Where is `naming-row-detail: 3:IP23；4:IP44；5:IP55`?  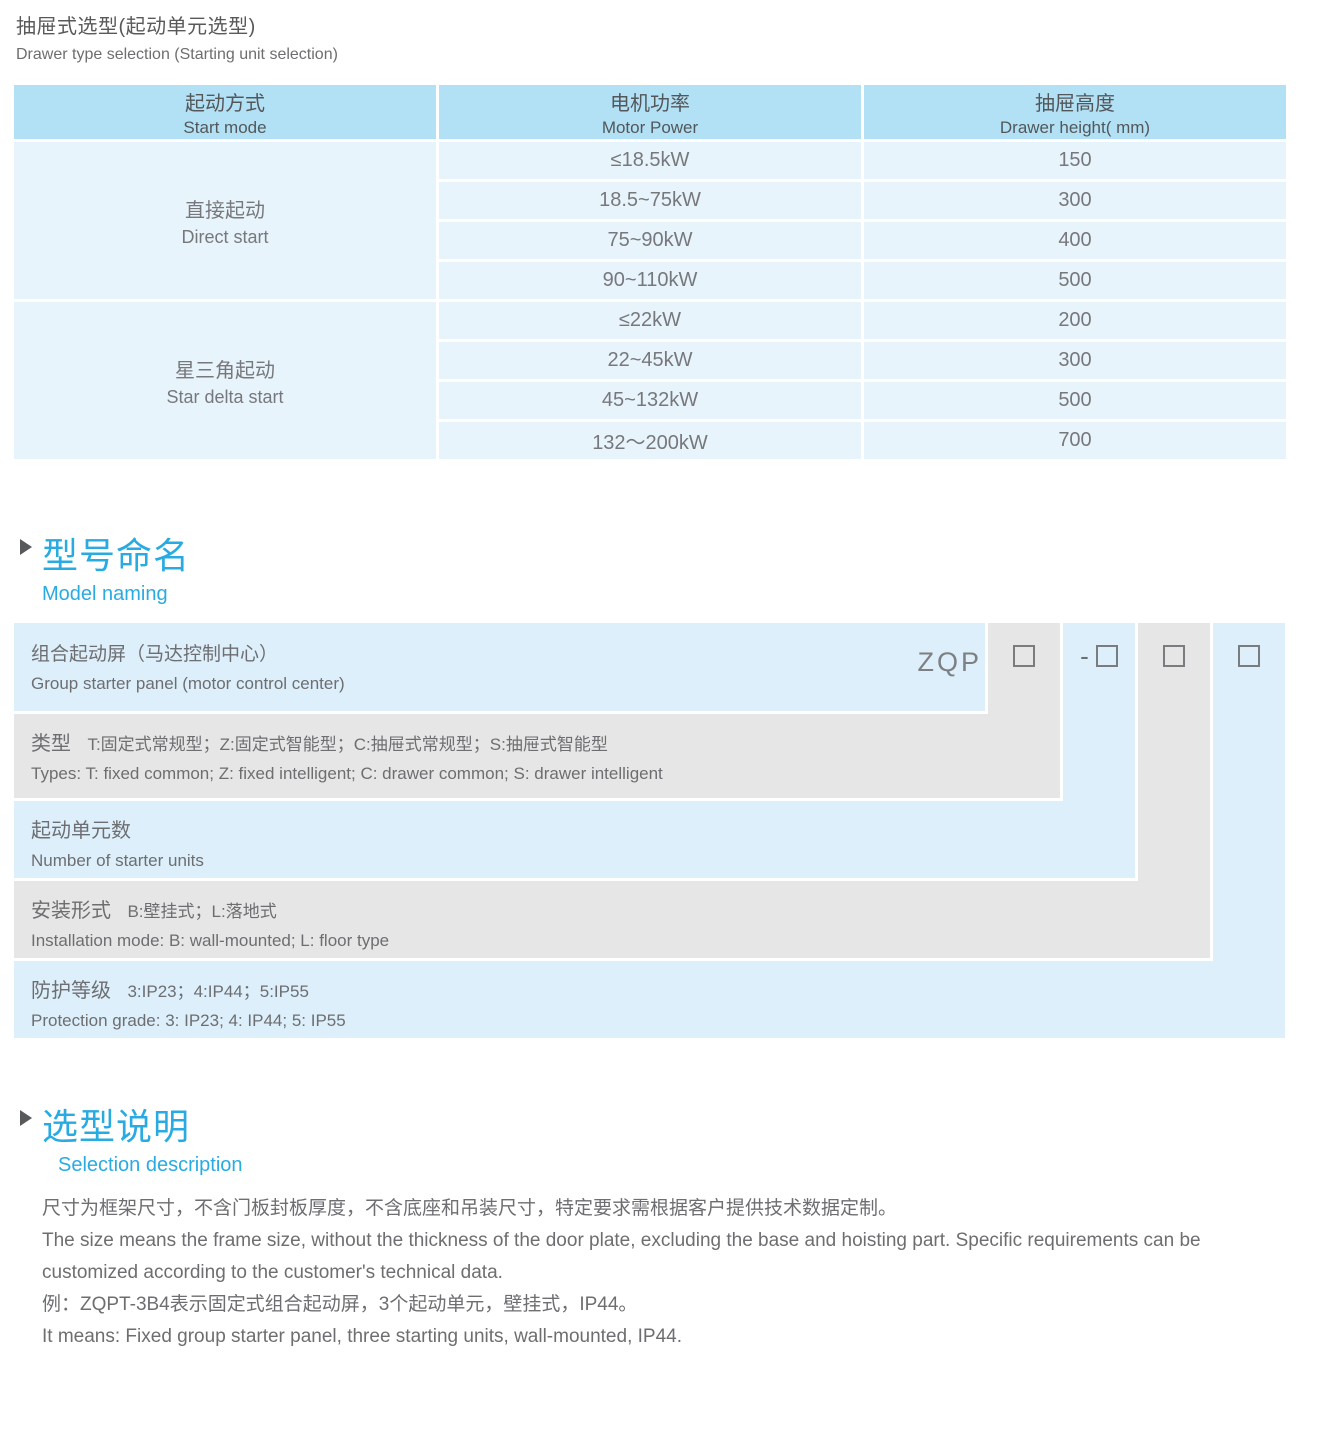 naming-row-detail: 3:IP23；4:IP44；5:IP55 is located at coordinates (218, 991).